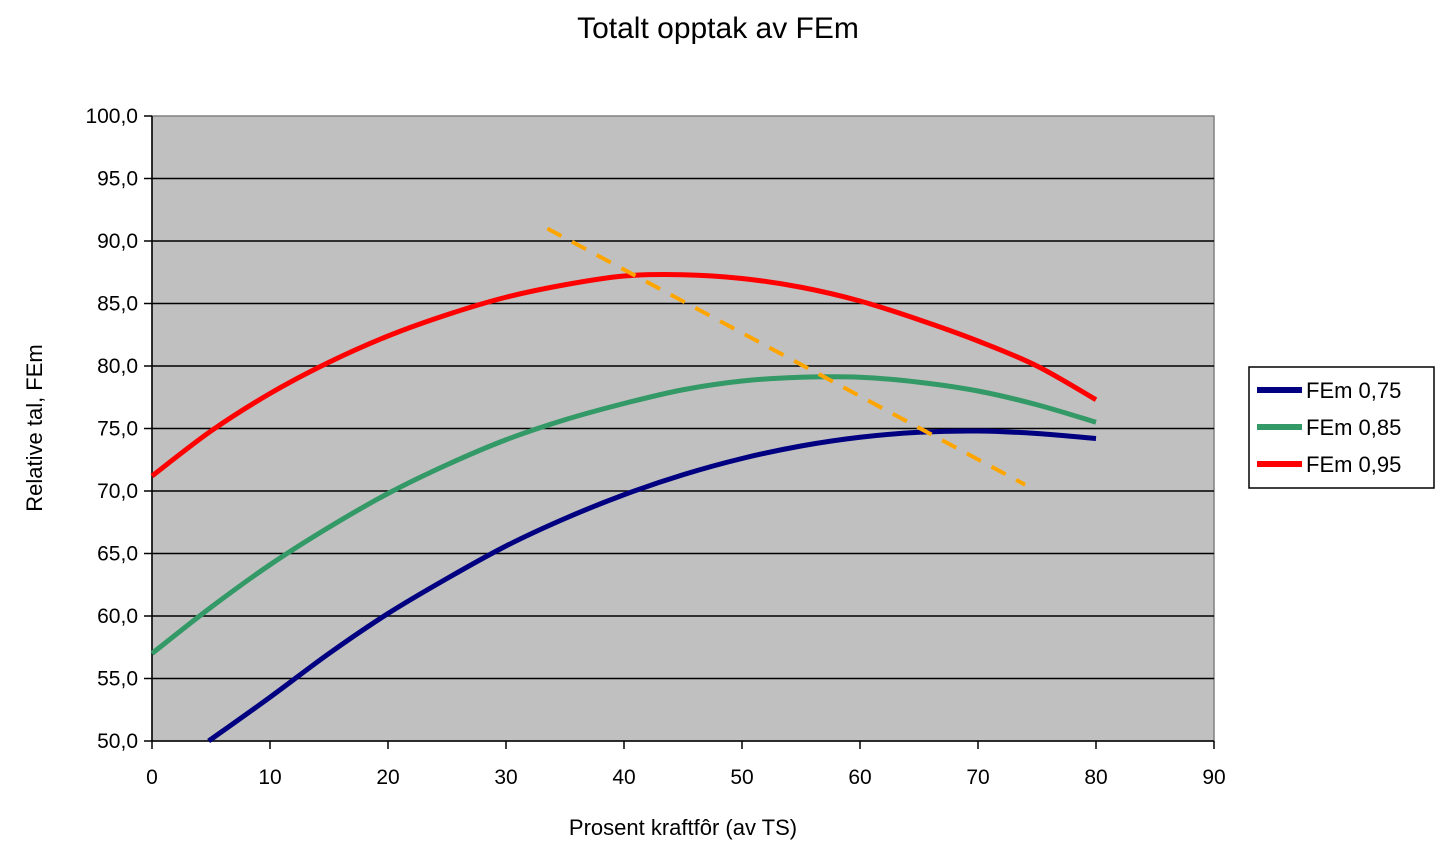 This screenshot has width=1452, height=843. Describe the element at coordinates (623, 777) in the screenshot. I see `x-tick-label: 40` at that location.